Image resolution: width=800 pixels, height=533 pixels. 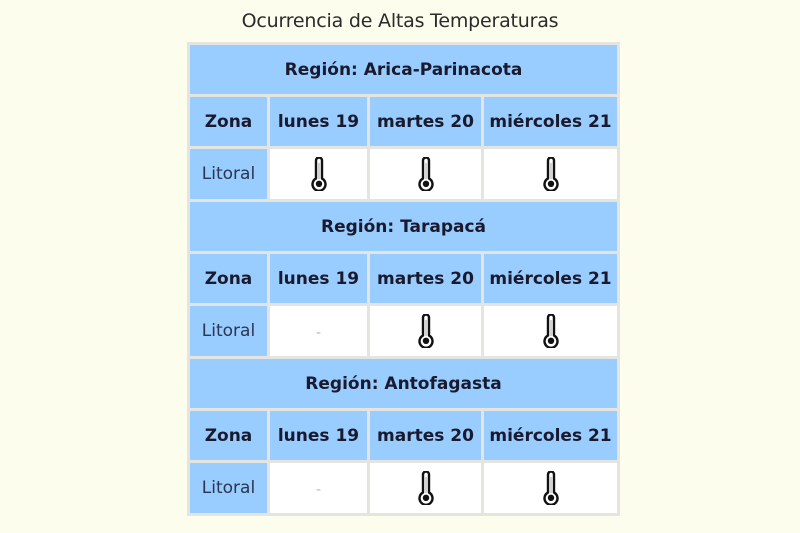 I want to click on table-row: Litoral, so click(x=404, y=174).